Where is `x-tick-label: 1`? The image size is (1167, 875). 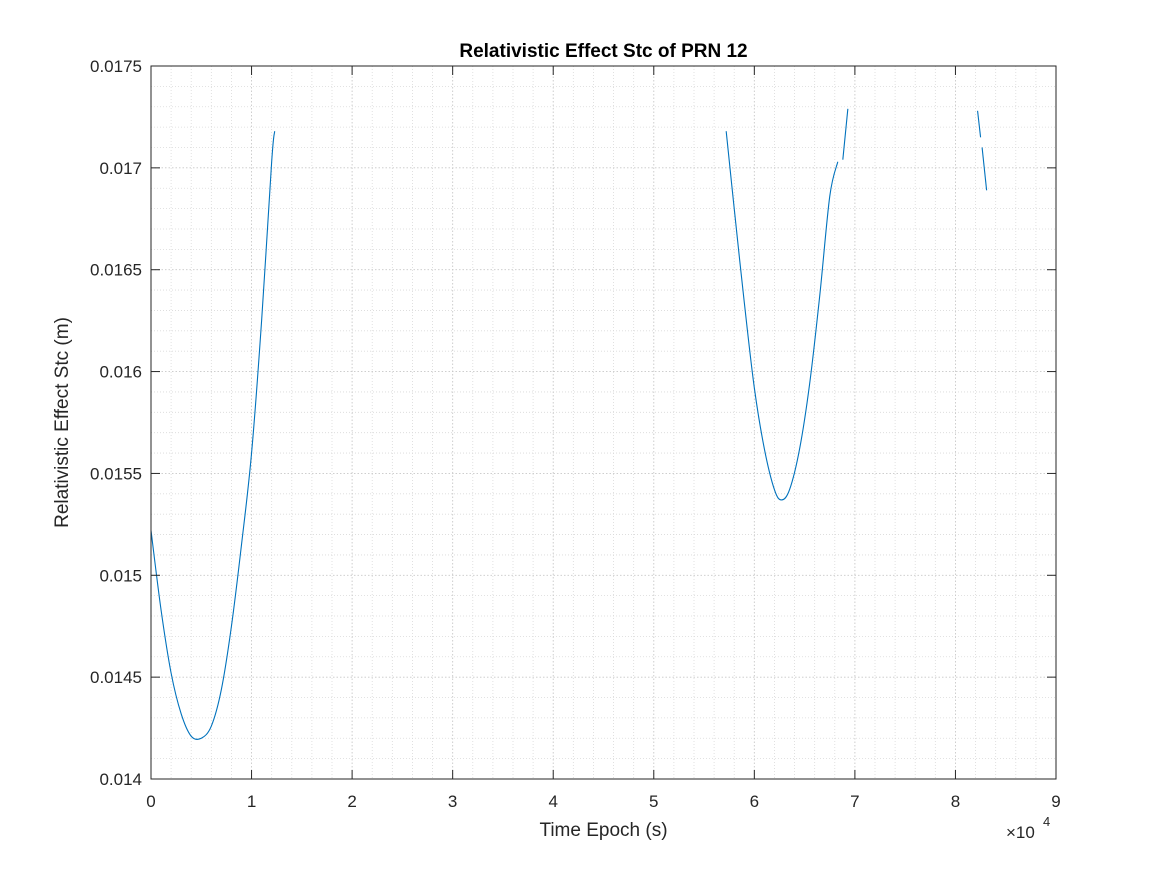 x-tick-label: 1 is located at coordinates (251, 801).